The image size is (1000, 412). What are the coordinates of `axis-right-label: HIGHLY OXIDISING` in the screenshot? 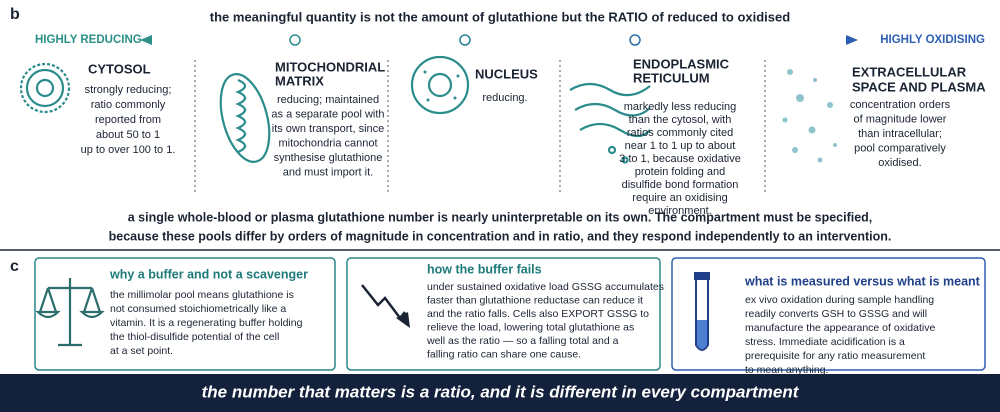 It's located at (932, 40).